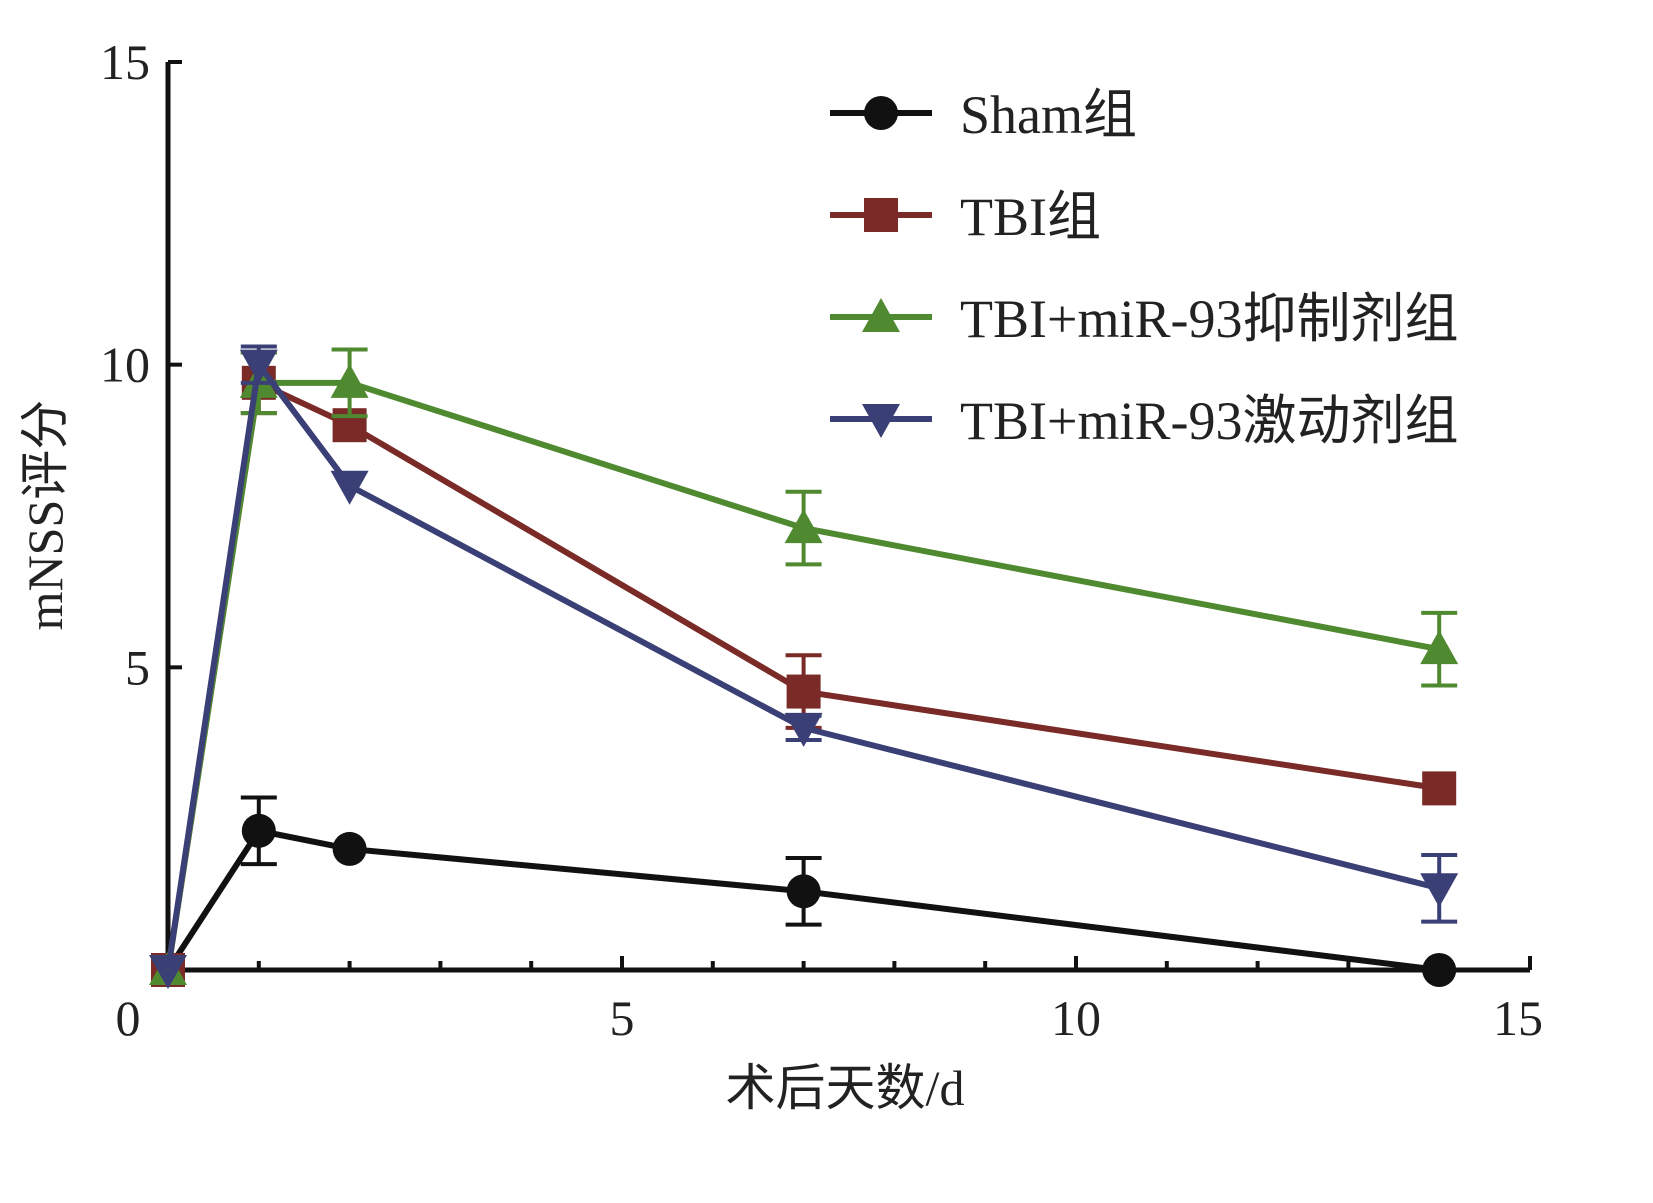 Image resolution: width=1653 pixels, height=1203 pixels. What do you see at coordinates (125, 365) in the screenshot?
I see `y-tick-label: 10` at bounding box center [125, 365].